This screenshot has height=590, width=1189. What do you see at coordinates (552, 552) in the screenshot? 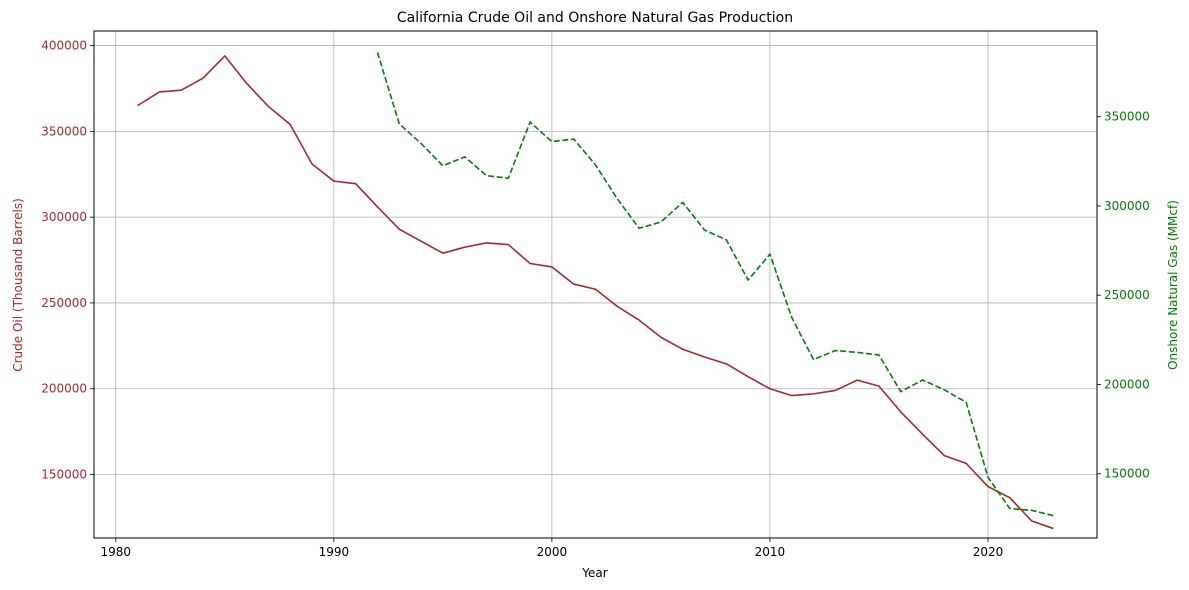
I see `x-tick-label: 2000` at bounding box center [552, 552].